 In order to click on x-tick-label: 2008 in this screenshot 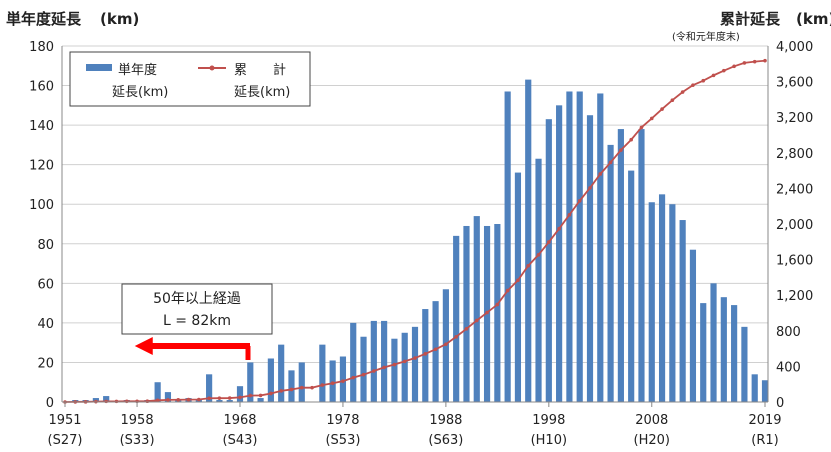, I will do `click(651, 420)`.